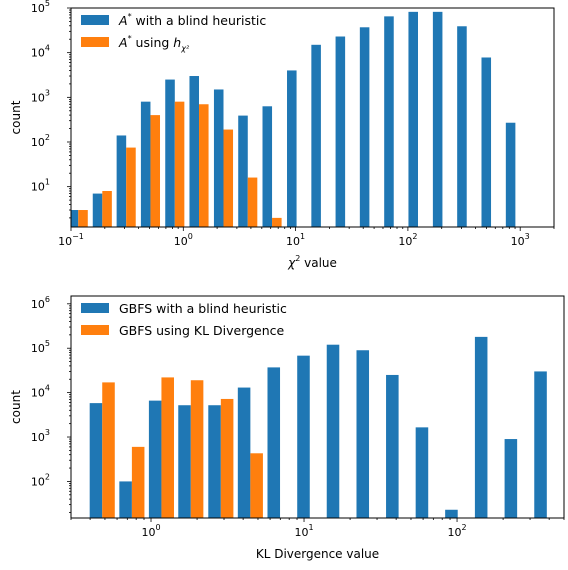 The width and height of the screenshot is (568, 570). Describe the element at coordinates (40, 303) in the screenshot. I see `y-tick-label: 10⁶` at that location.